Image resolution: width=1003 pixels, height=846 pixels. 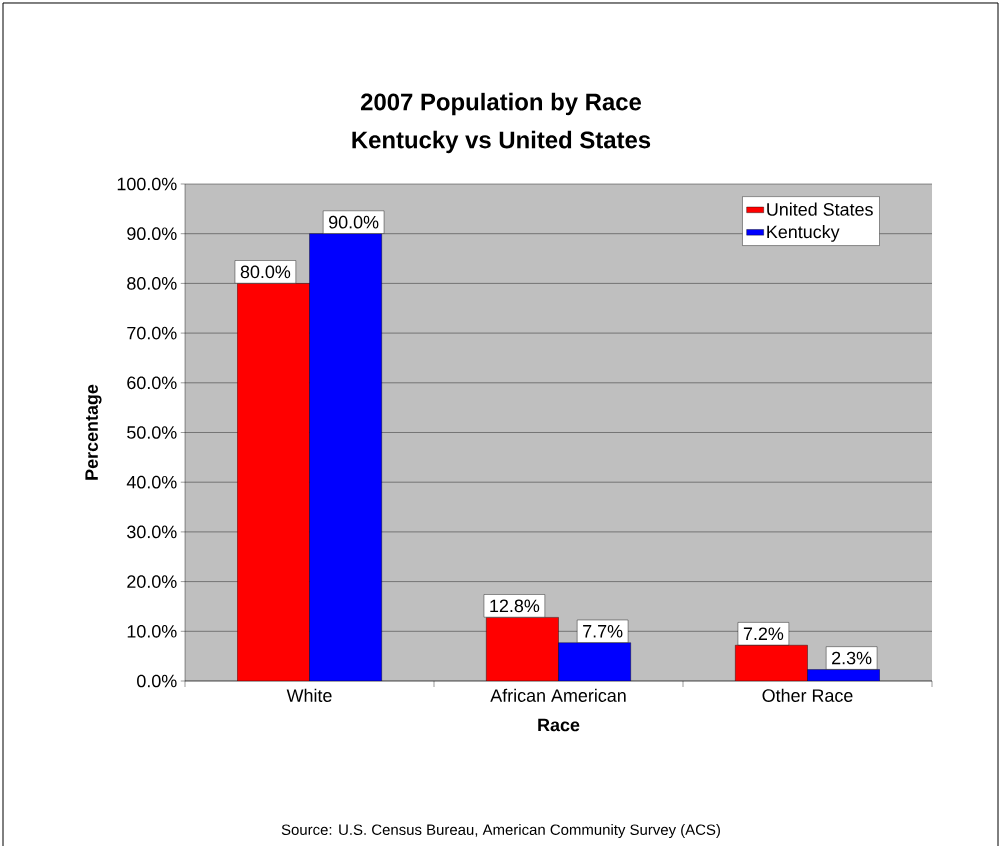 What do you see at coordinates (852, 658) in the screenshot?
I see `data-label: 2.3%` at bounding box center [852, 658].